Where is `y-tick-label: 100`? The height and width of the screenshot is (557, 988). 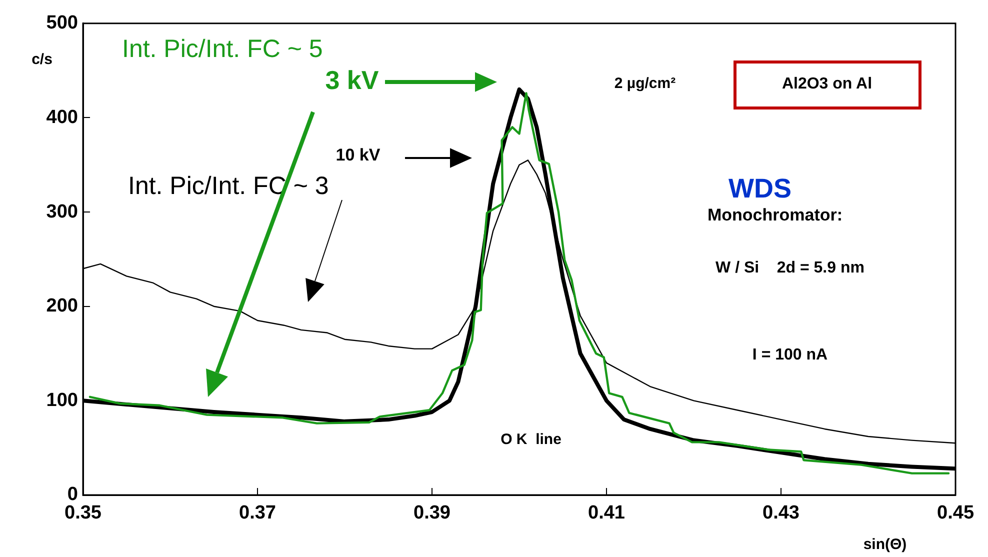
y-tick-label: 100 is located at coordinates (62, 400).